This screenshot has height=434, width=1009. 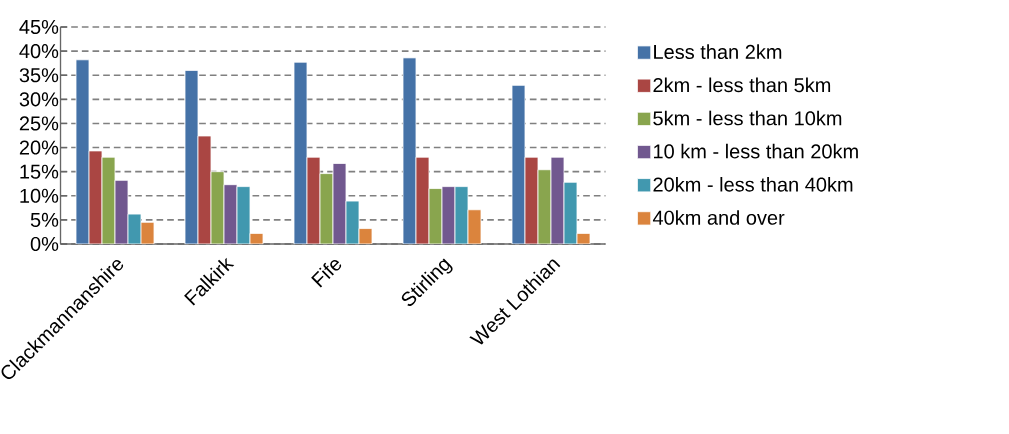 I want to click on y-tick-label: 5%, so click(x=44, y=219).